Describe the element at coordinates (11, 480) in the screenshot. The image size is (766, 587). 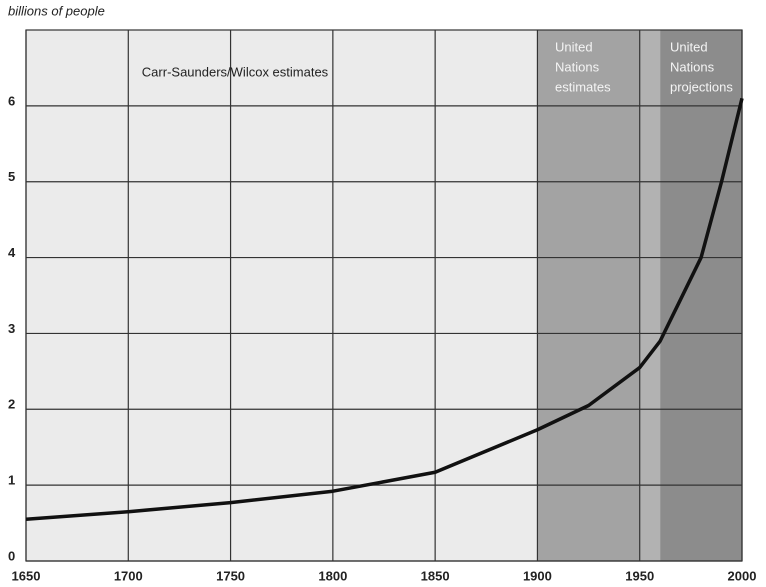
I see `y-tick-label: 1` at that location.